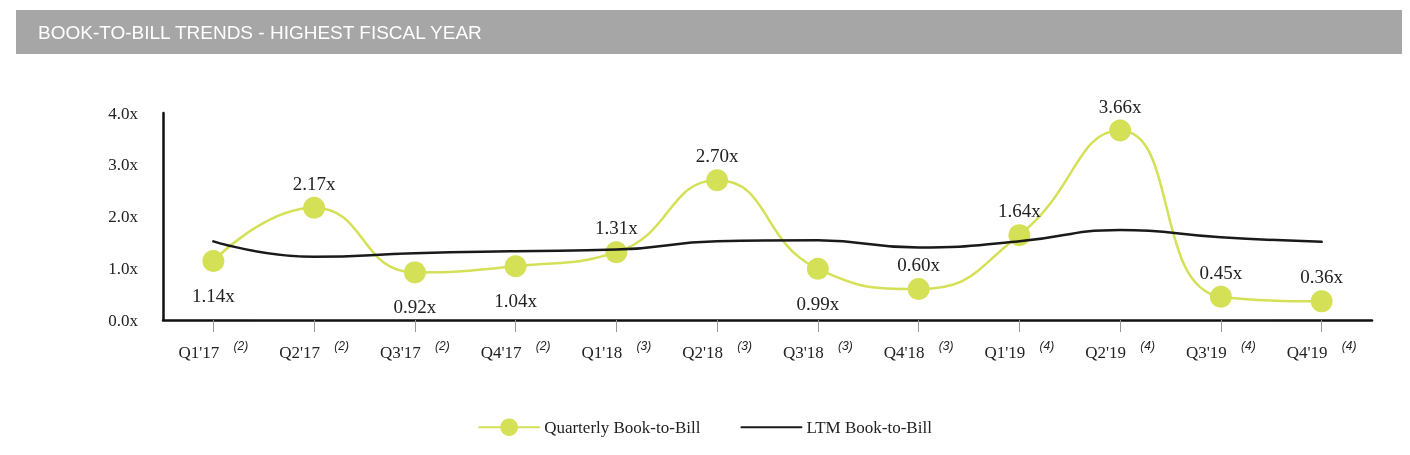  Describe the element at coordinates (415, 307) in the screenshot. I see `data-label: 0.92x` at that location.